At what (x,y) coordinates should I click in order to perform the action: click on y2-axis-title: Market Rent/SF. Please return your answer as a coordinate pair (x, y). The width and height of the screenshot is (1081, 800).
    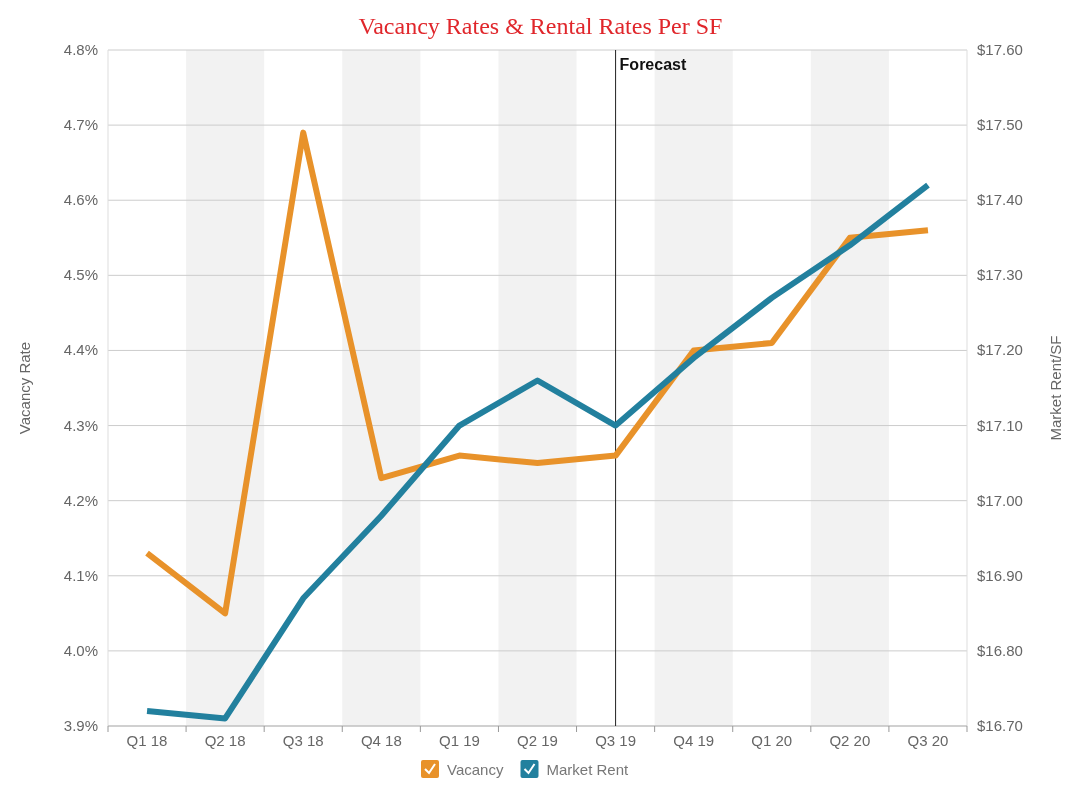
    Looking at the image, I should click on (1055, 388).